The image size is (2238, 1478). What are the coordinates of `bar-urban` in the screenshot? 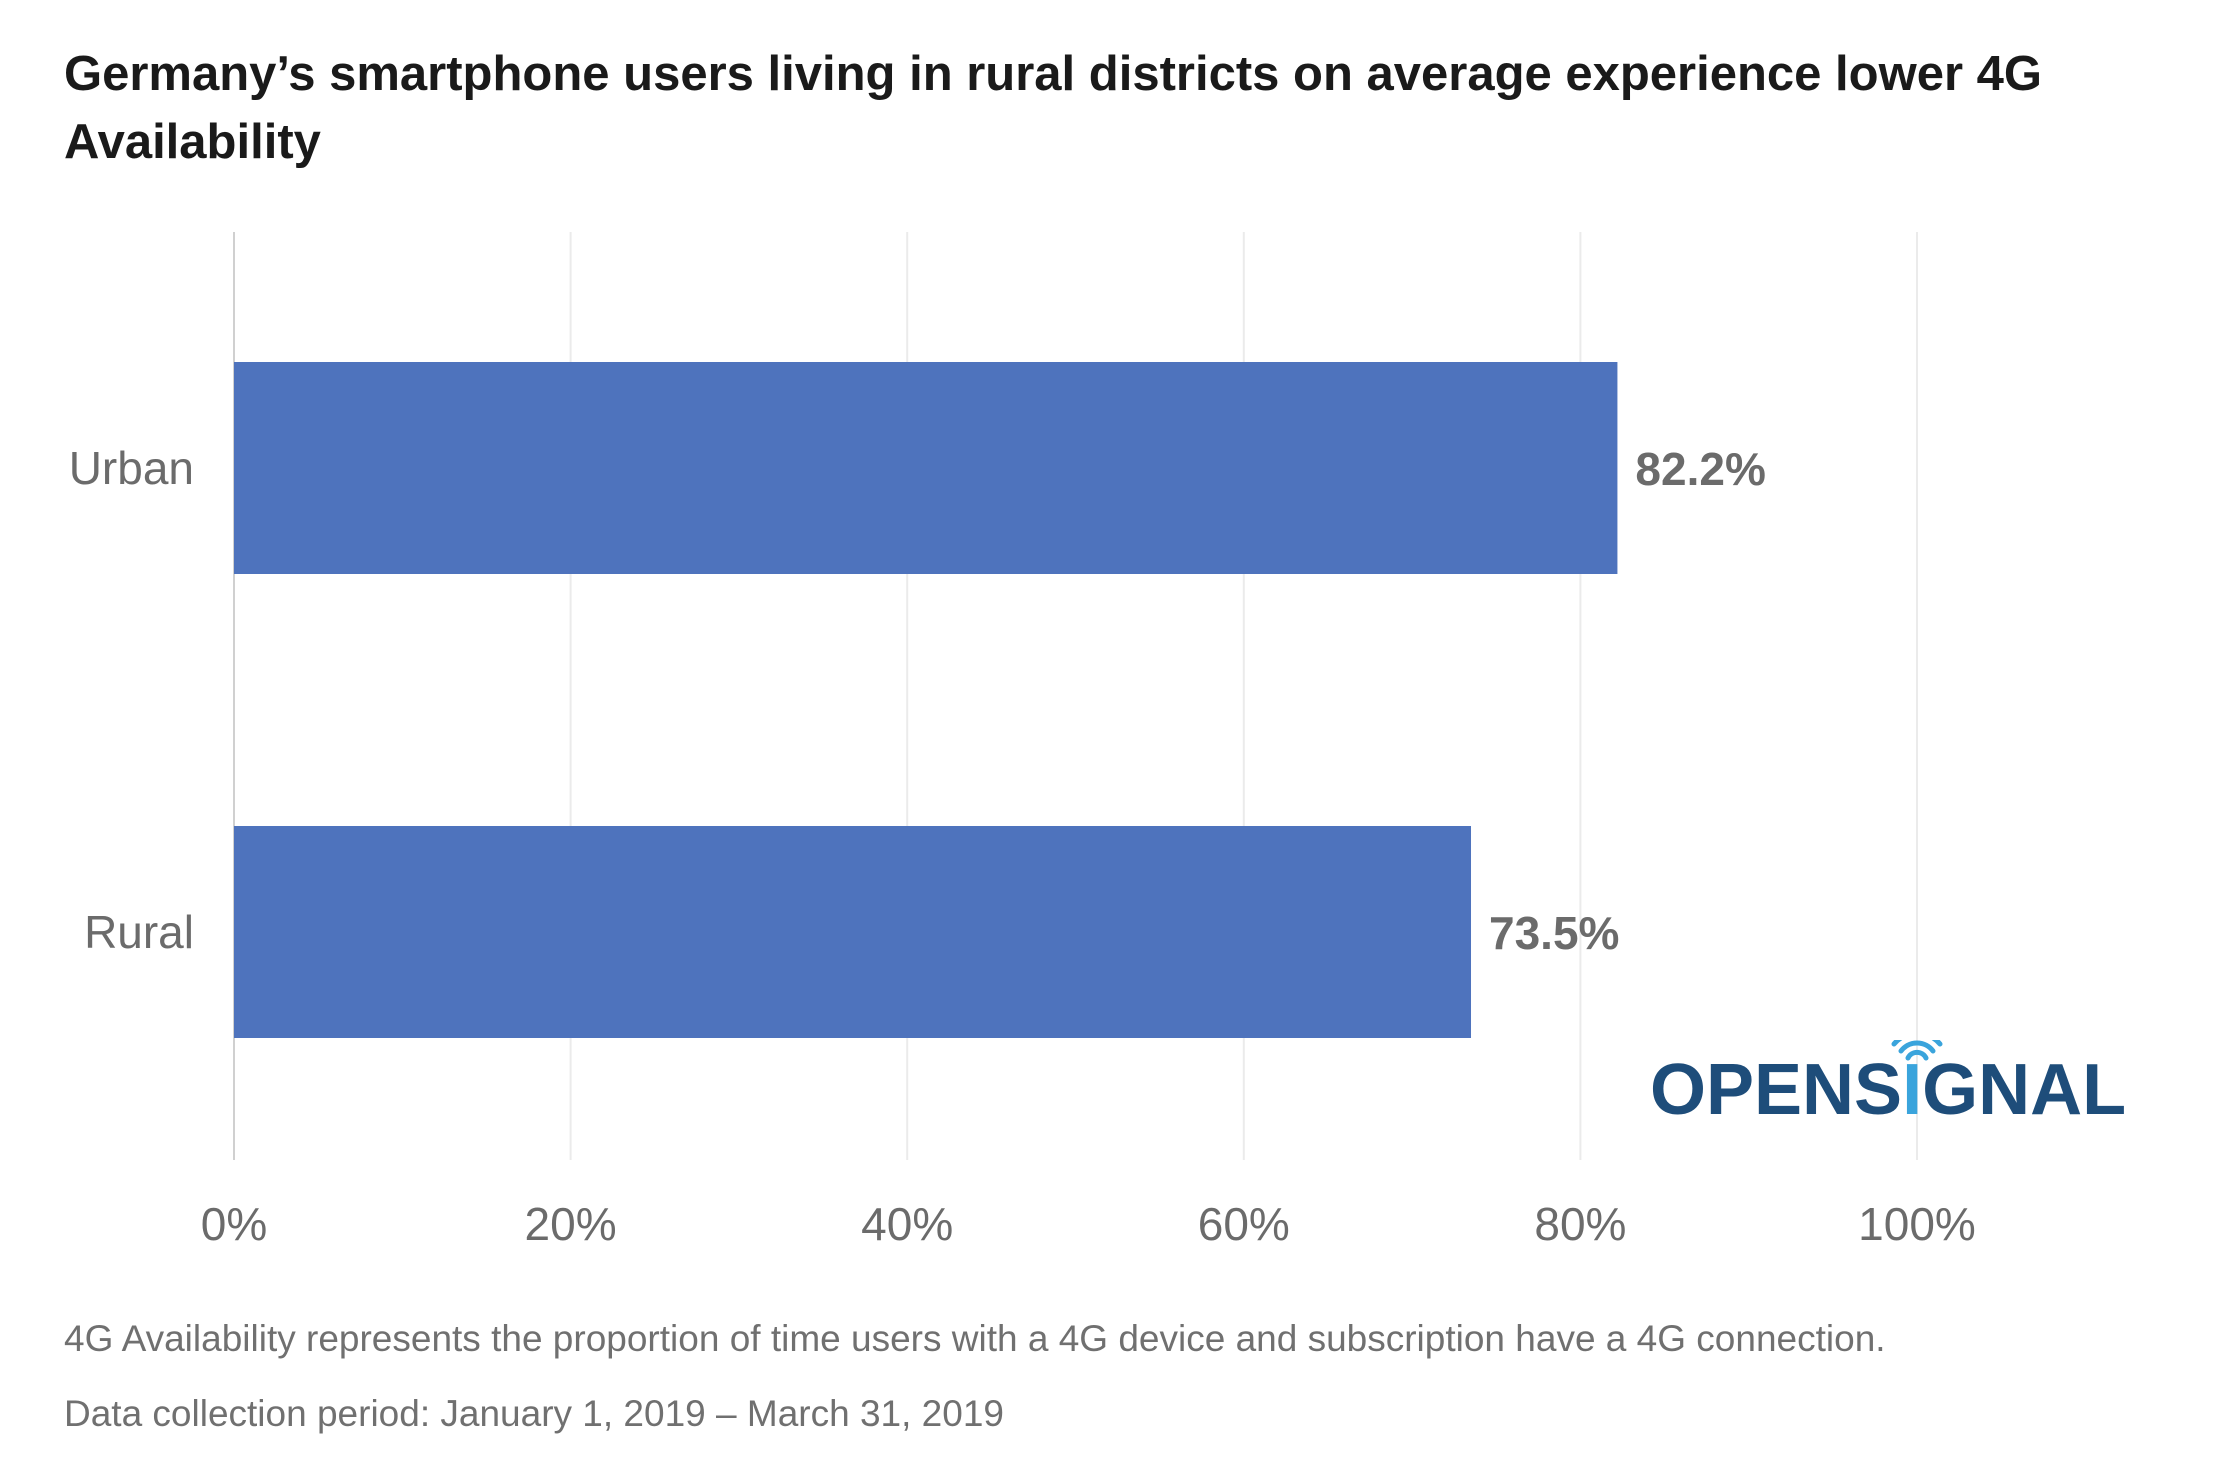 It's located at (926, 468).